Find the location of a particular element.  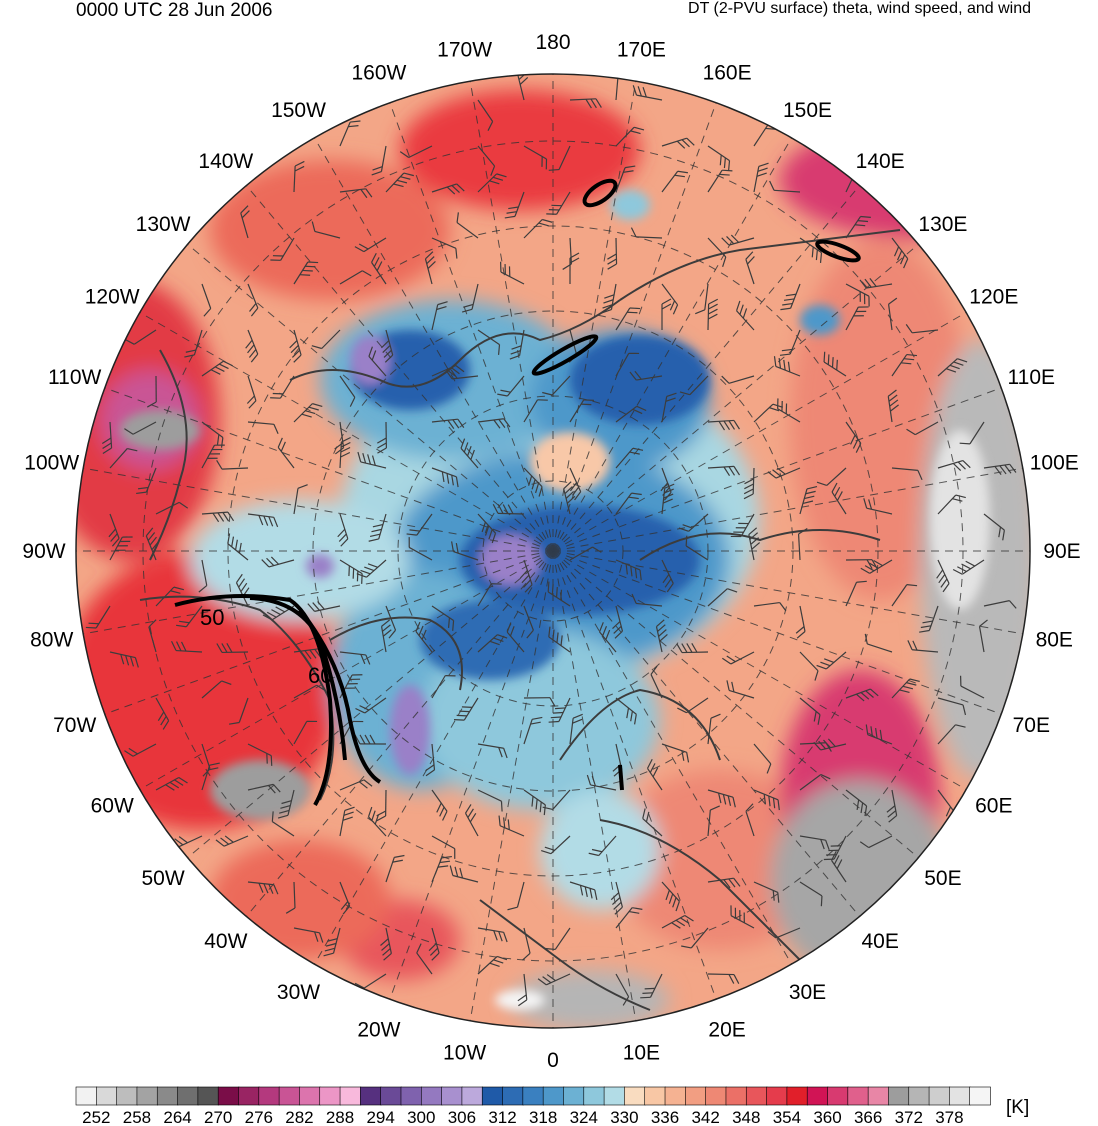

lon-label: 120E is located at coordinates (993, 297).